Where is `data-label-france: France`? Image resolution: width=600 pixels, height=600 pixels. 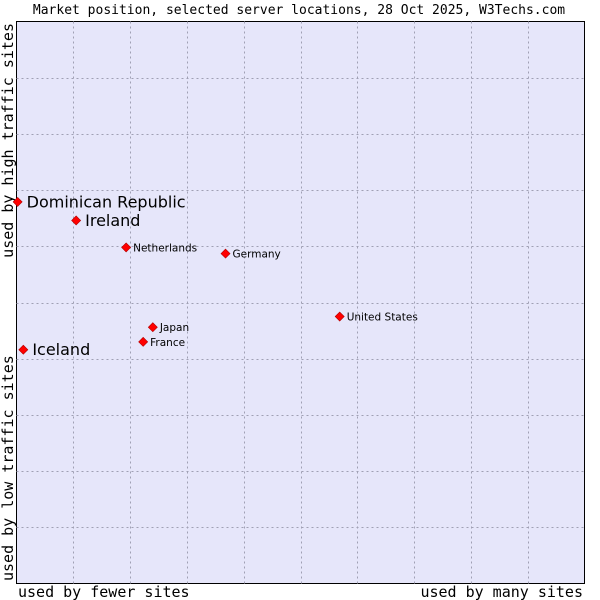
data-label-france: France is located at coordinates (167, 343).